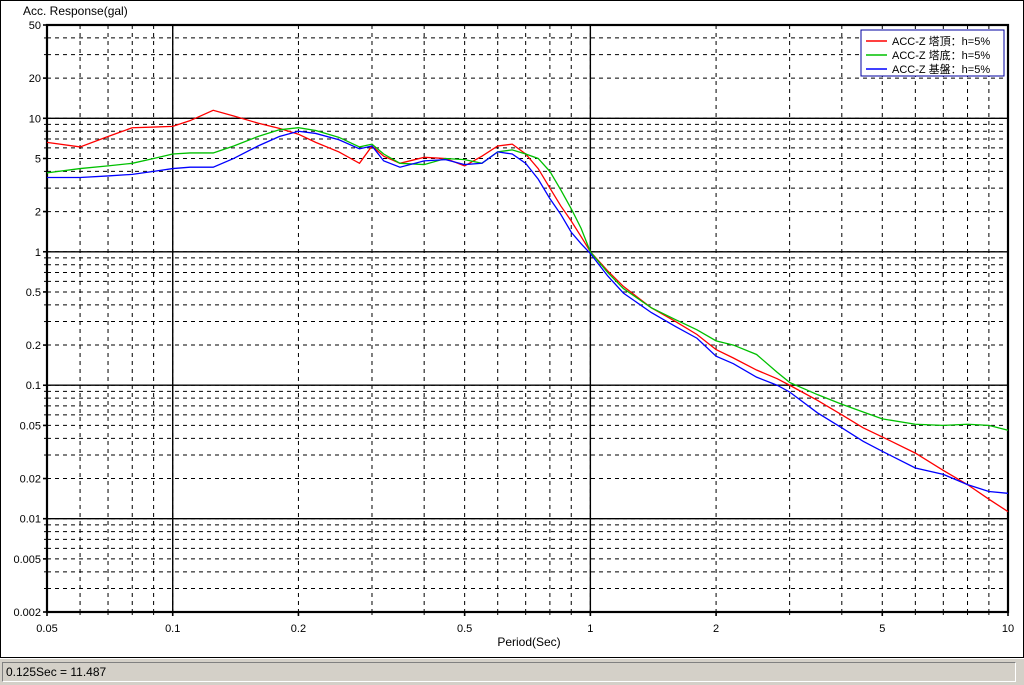 The image size is (1024, 685). I want to click on x-tick-label: 0.2, so click(298, 629).